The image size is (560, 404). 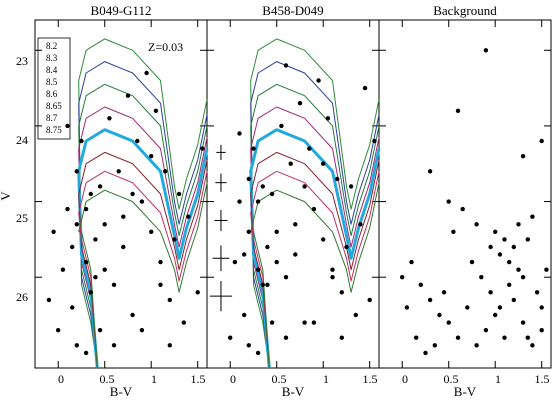 What do you see at coordinates (52, 118) in the screenshot?
I see `legend-entry: 8.7` at bounding box center [52, 118].